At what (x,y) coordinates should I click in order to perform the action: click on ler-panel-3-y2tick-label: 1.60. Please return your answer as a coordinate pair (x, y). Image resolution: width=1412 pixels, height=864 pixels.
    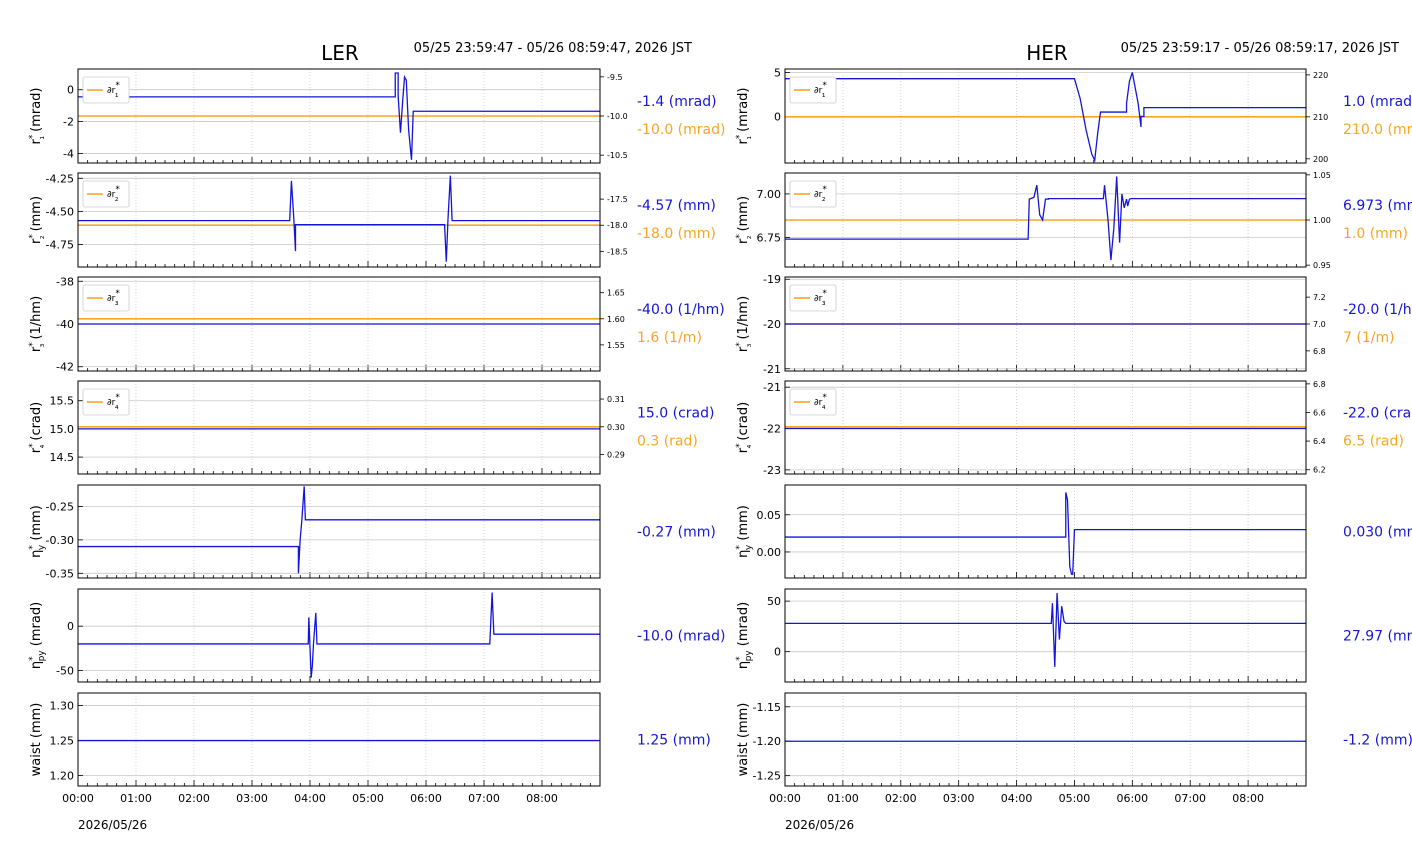
    Looking at the image, I should click on (616, 319).